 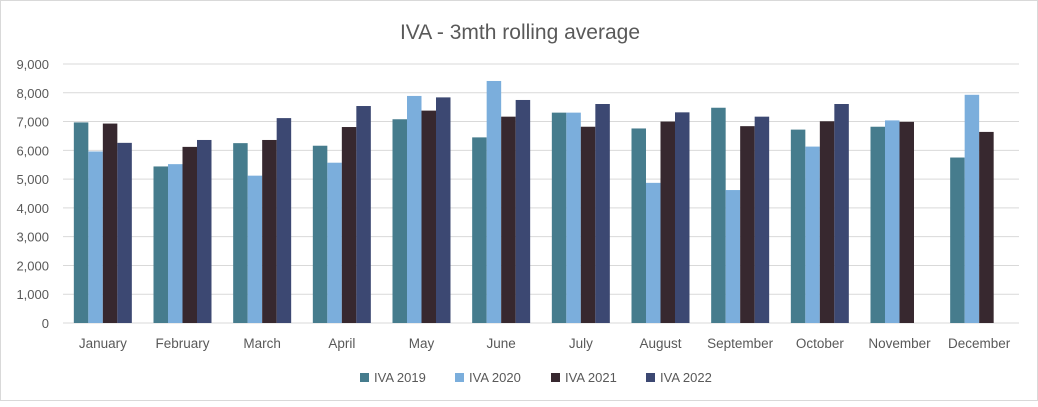 What do you see at coordinates (284, 220) in the screenshot?
I see `bar-iva-2022-march` at bounding box center [284, 220].